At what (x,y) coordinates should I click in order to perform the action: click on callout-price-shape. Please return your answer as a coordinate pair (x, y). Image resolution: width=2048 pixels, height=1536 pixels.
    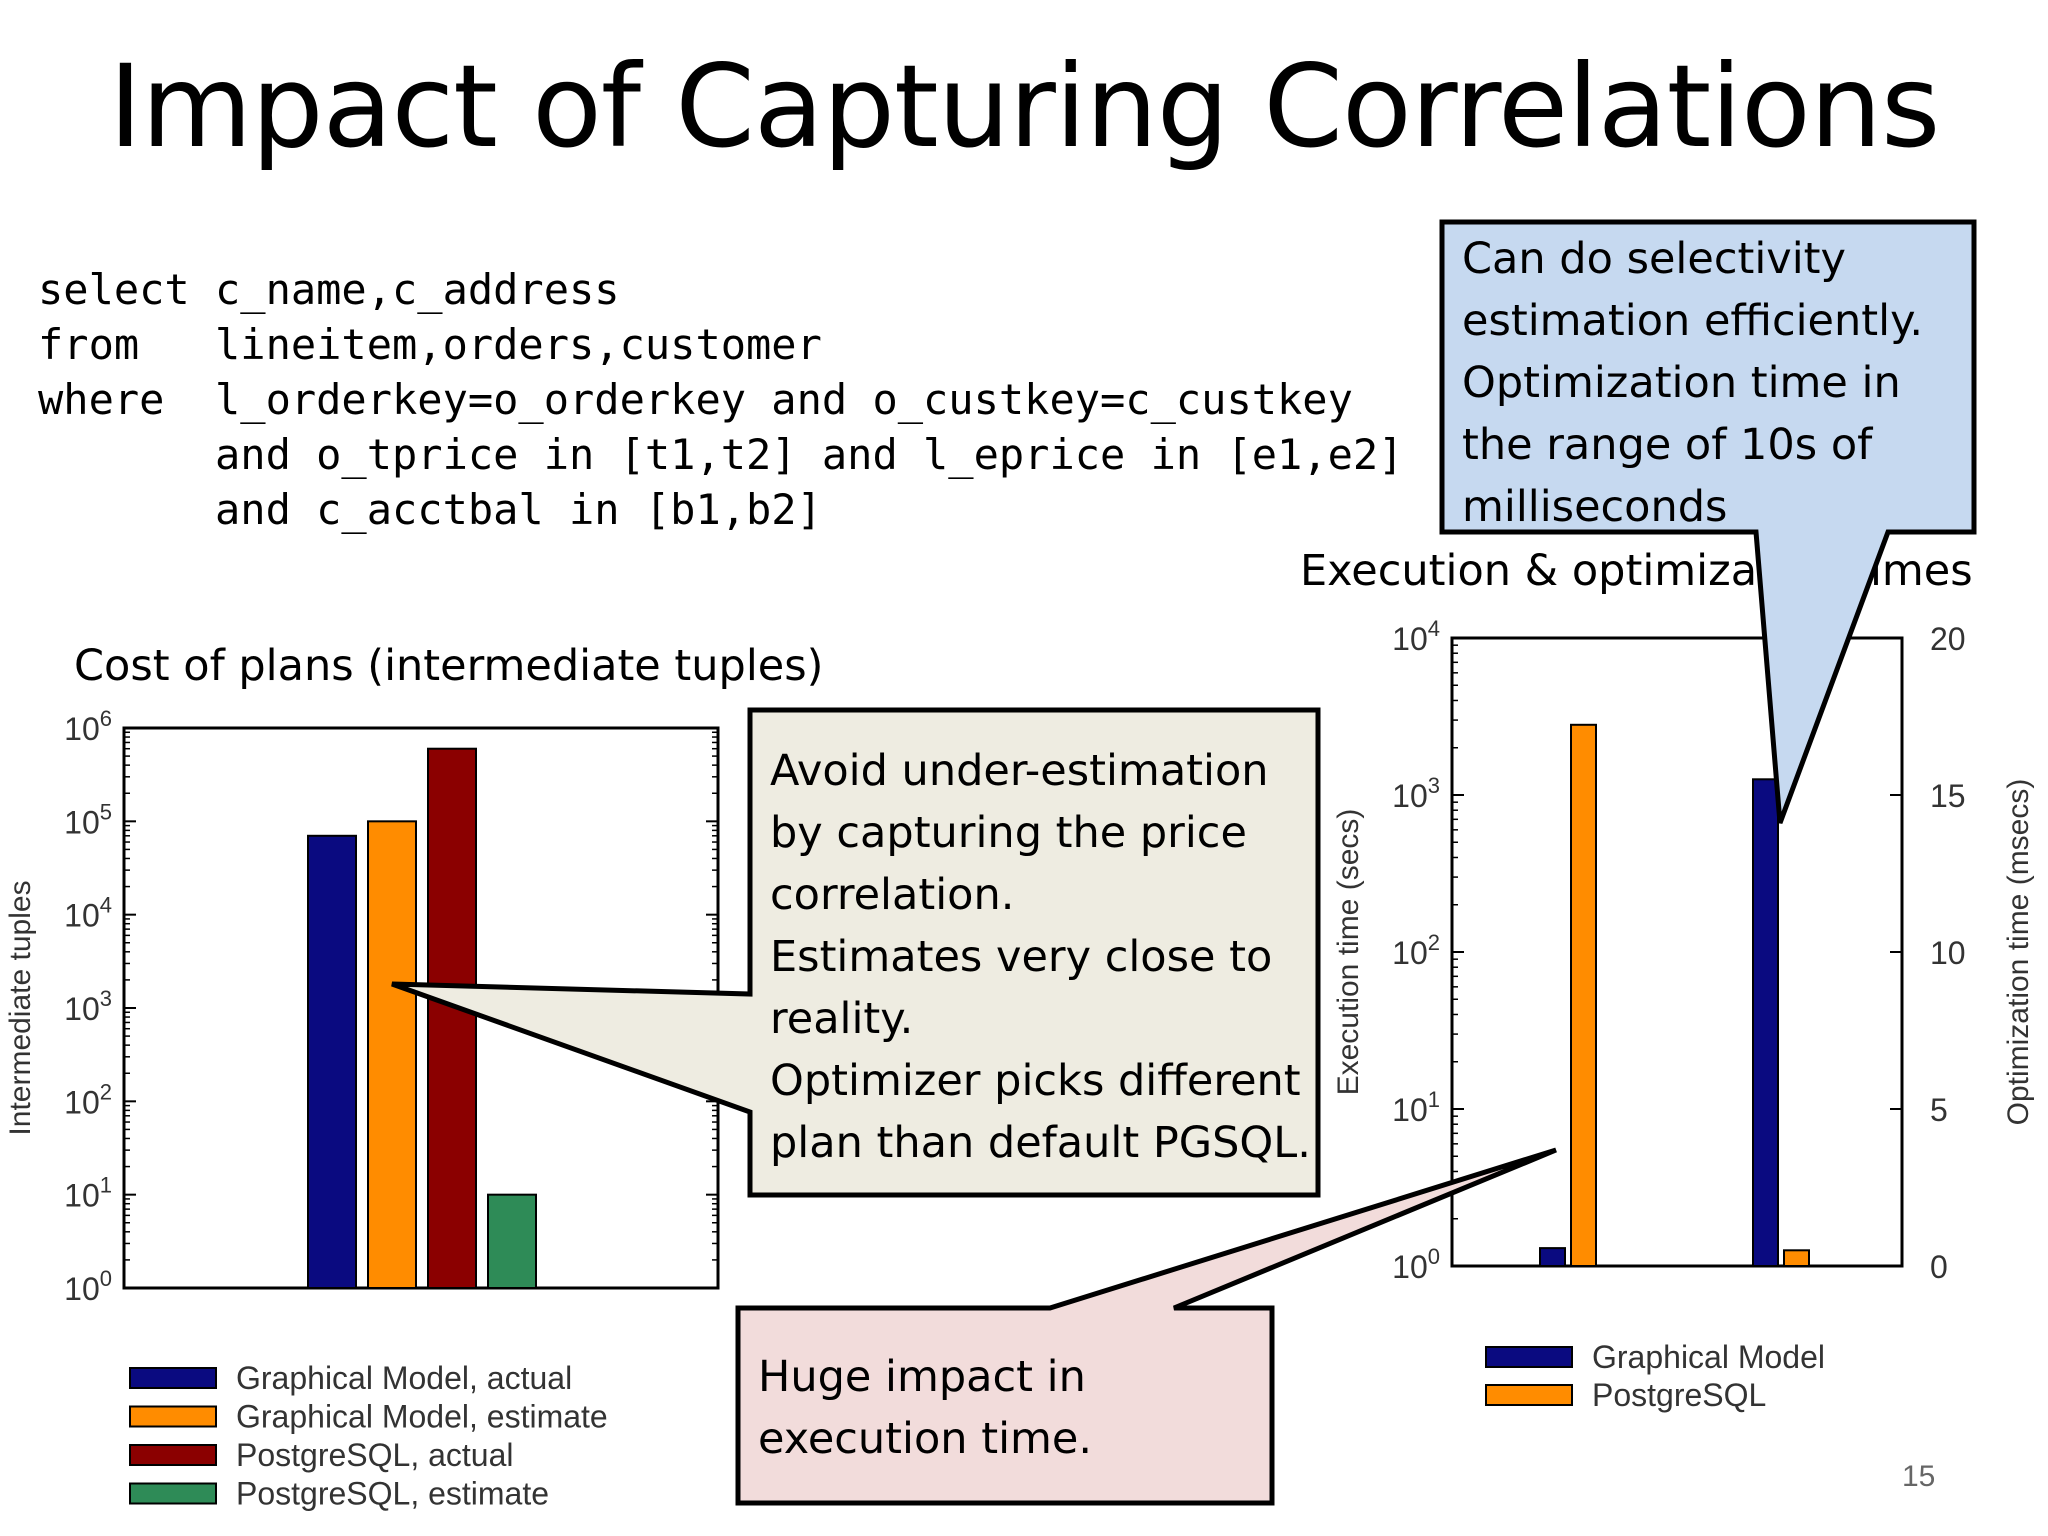
    Looking at the image, I should click on (856, 952).